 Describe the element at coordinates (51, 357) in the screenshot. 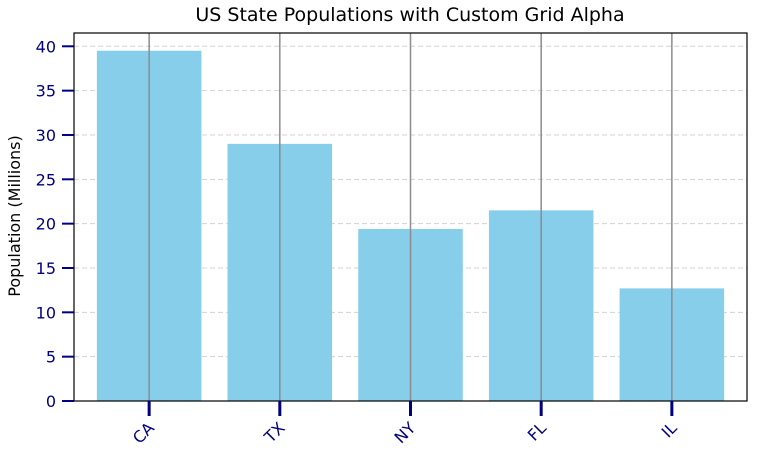

I see `y-tick-label: 5` at that location.